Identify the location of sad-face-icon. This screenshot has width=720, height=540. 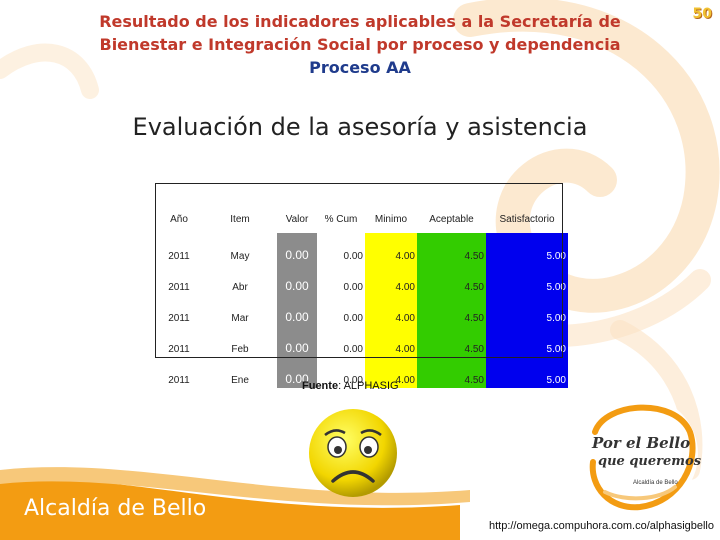
(353, 453).